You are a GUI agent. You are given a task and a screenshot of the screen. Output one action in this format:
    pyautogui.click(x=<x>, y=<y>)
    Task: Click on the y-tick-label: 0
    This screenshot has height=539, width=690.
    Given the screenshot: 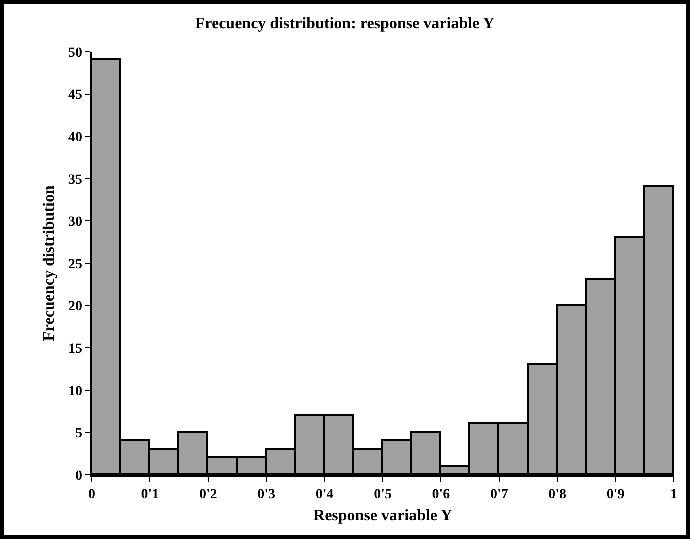 What is the action you would take?
    pyautogui.click(x=78, y=476)
    